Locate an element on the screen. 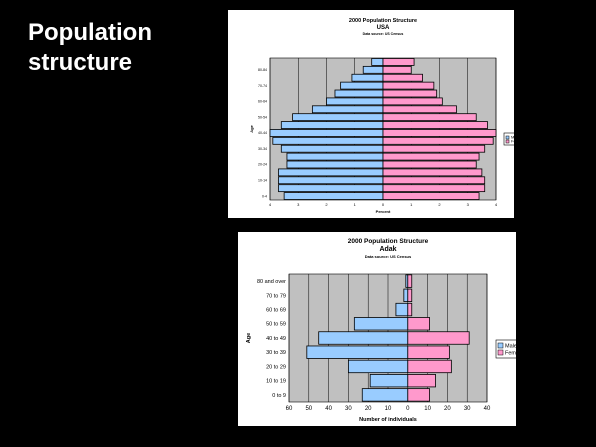 Image resolution: width=596 pixels, height=447 pixels. undefined-y-tick-label: 10 to 19 is located at coordinates (276, 382).